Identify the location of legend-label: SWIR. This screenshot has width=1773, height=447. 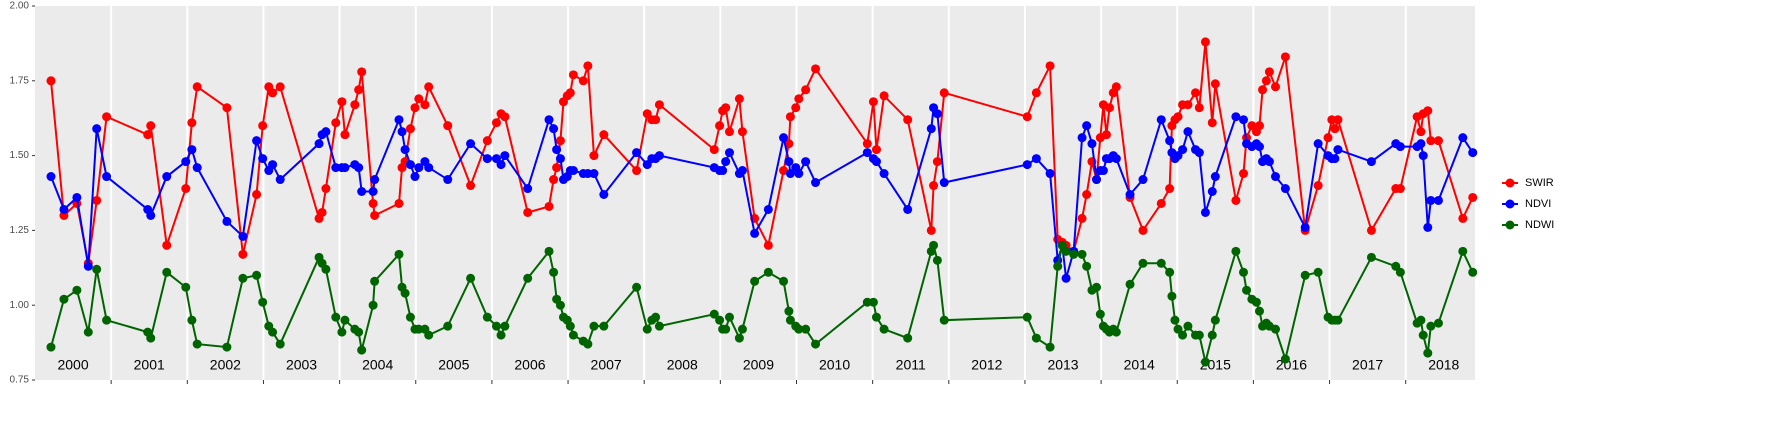
(1539, 183).